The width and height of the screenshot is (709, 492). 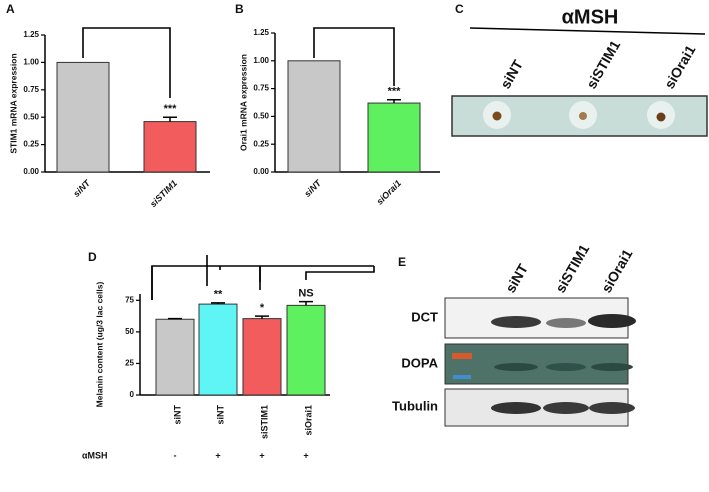 What do you see at coordinates (175, 455) in the screenshot?
I see `treatment-sign: -` at bounding box center [175, 455].